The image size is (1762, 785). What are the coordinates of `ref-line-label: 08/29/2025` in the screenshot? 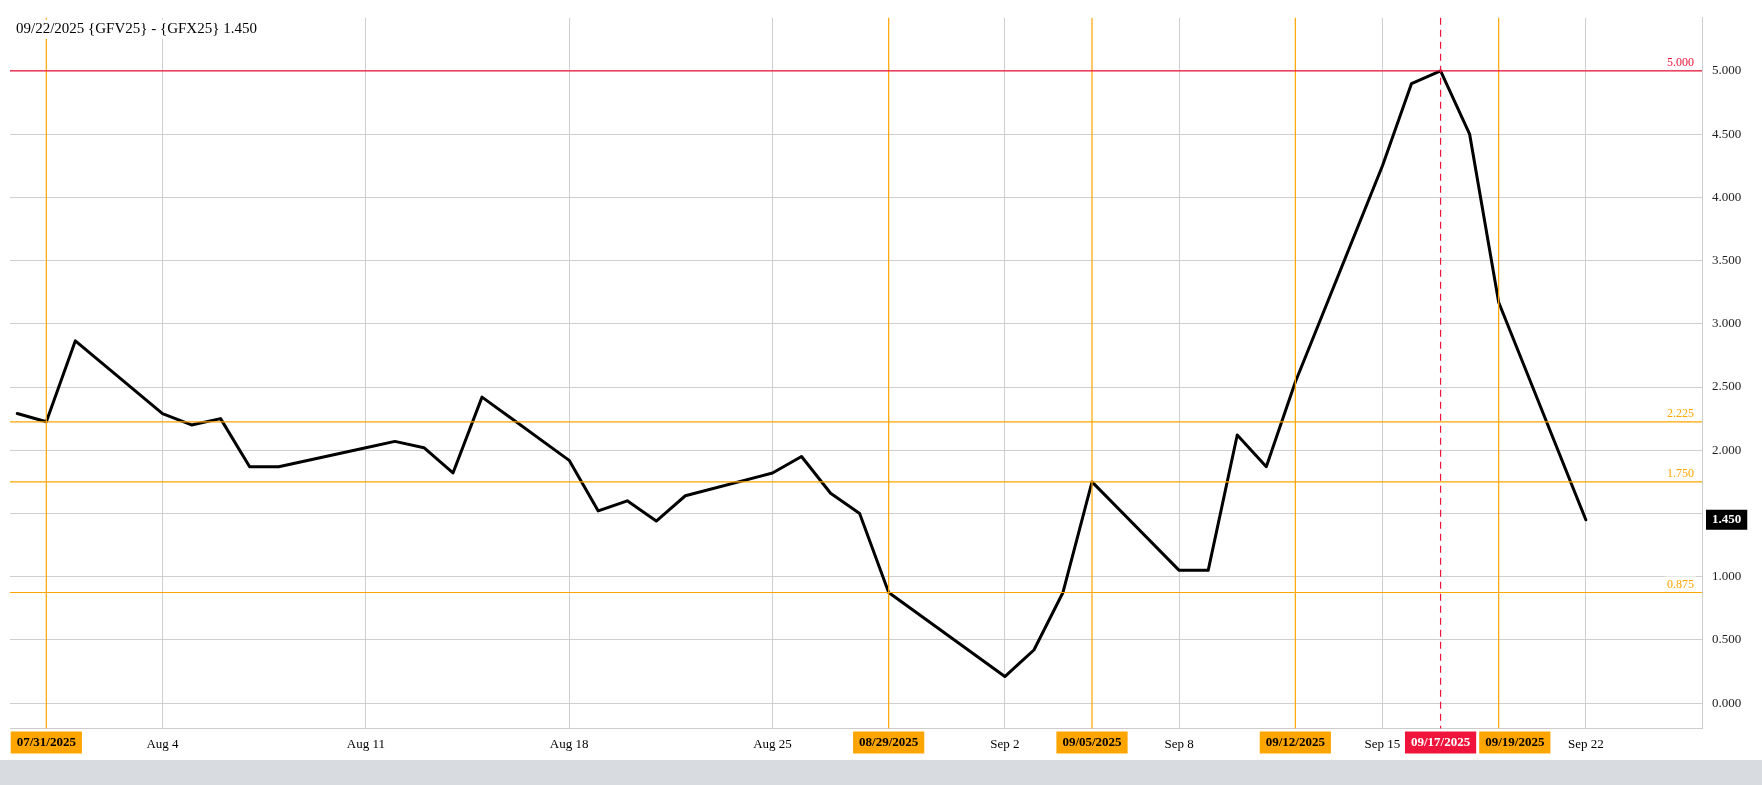 It's located at (889, 741).